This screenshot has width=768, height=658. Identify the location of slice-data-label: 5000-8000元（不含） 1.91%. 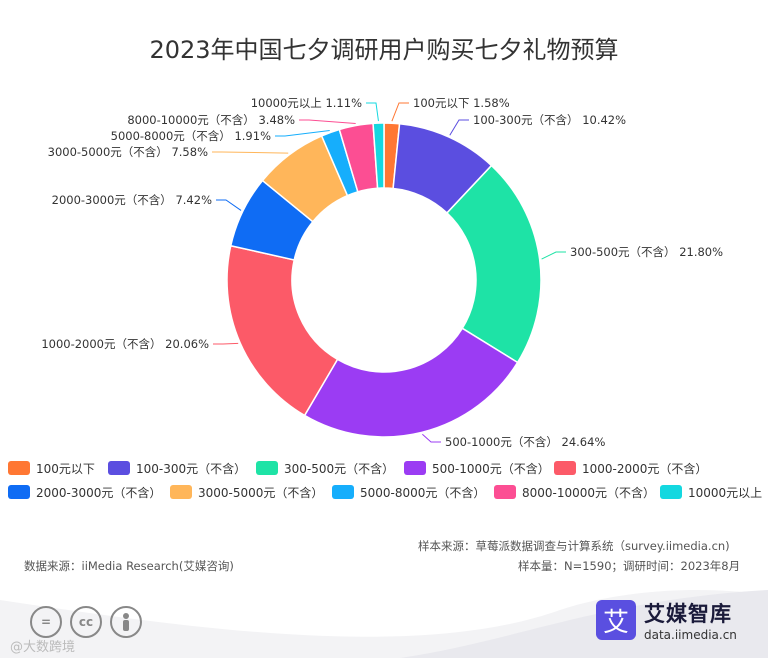
(191, 136).